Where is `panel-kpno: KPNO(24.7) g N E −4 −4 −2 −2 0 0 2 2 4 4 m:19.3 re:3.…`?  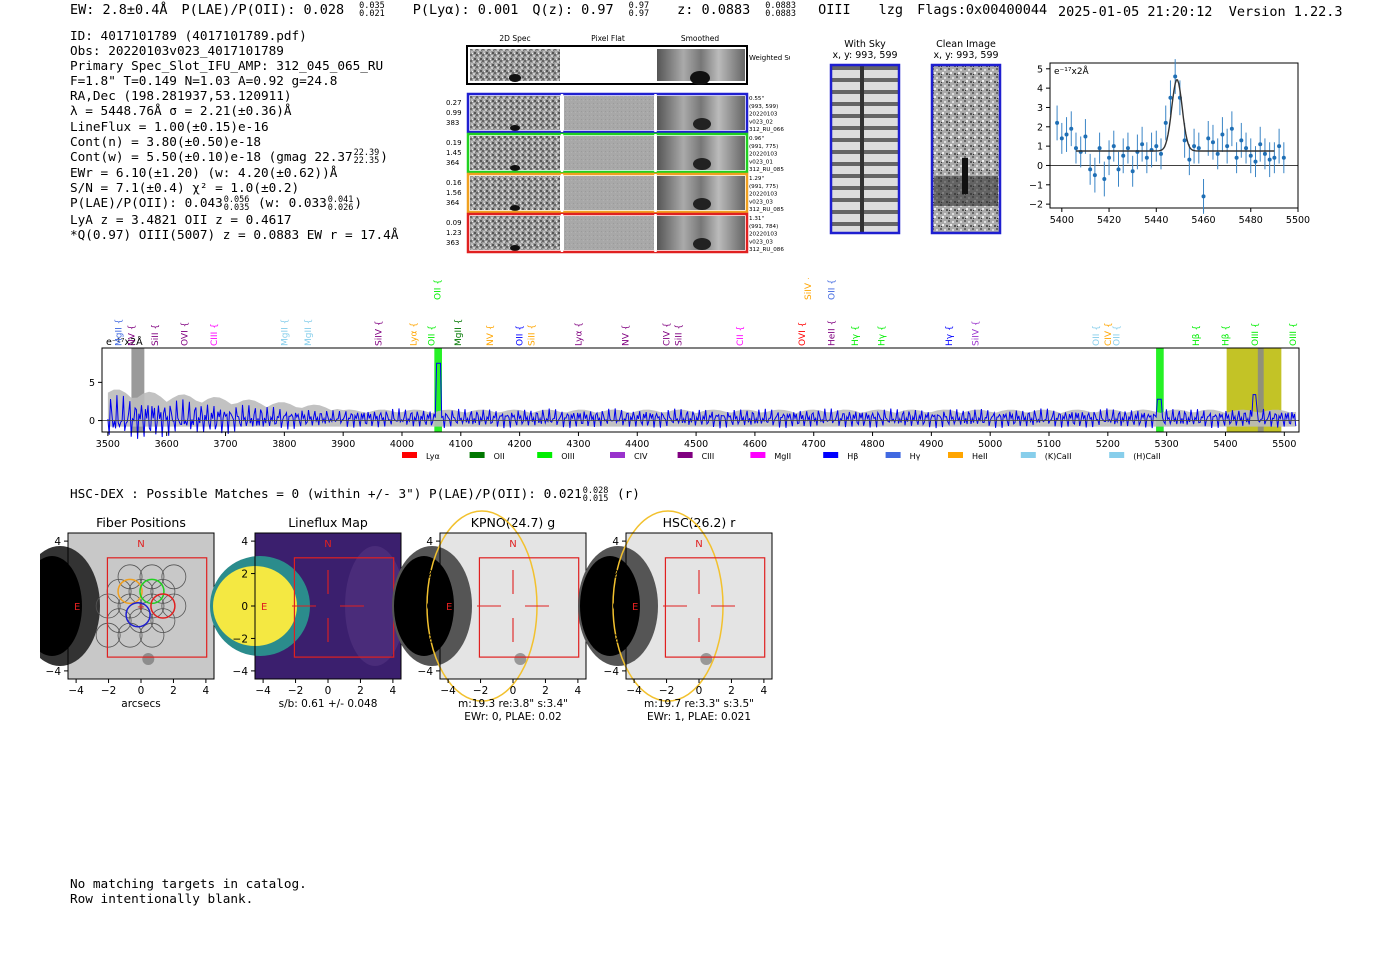
panel-kpno: KPNO(24.7) g N E −4 −4 −2 −2 0 0 2 2 4 4 m:19.3 re:3.… is located at coordinates (489, 616).